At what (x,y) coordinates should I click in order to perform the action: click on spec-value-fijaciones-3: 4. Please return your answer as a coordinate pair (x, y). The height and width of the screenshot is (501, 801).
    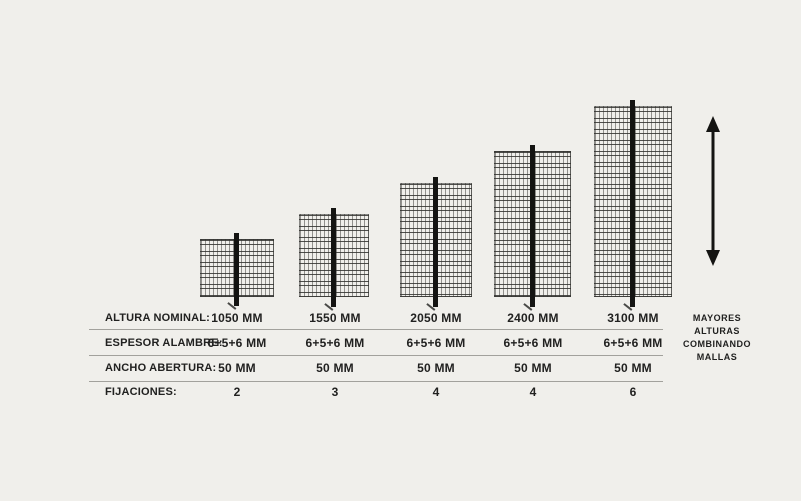
    Looking at the image, I should click on (436, 392).